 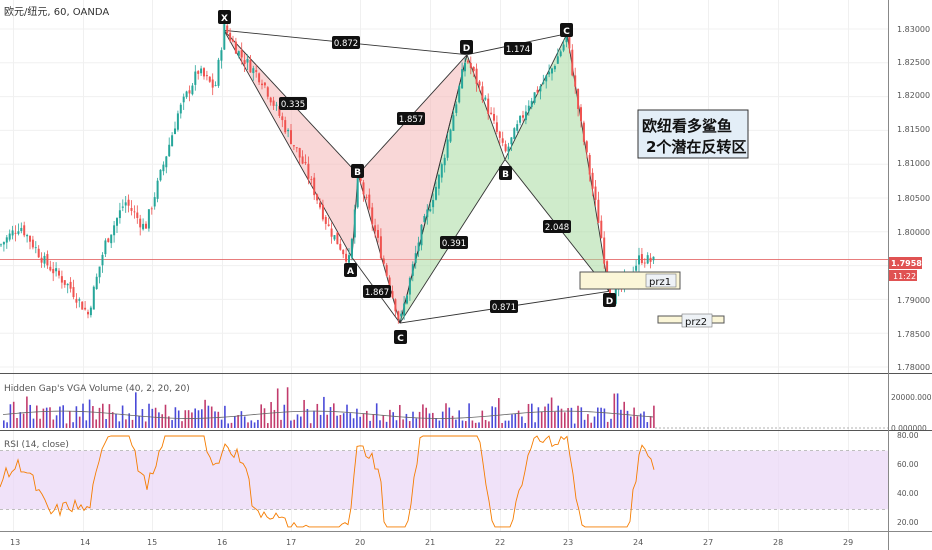 What do you see at coordinates (691, 320) in the screenshot?
I see `prz2-zone: prz2` at bounding box center [691, 320].